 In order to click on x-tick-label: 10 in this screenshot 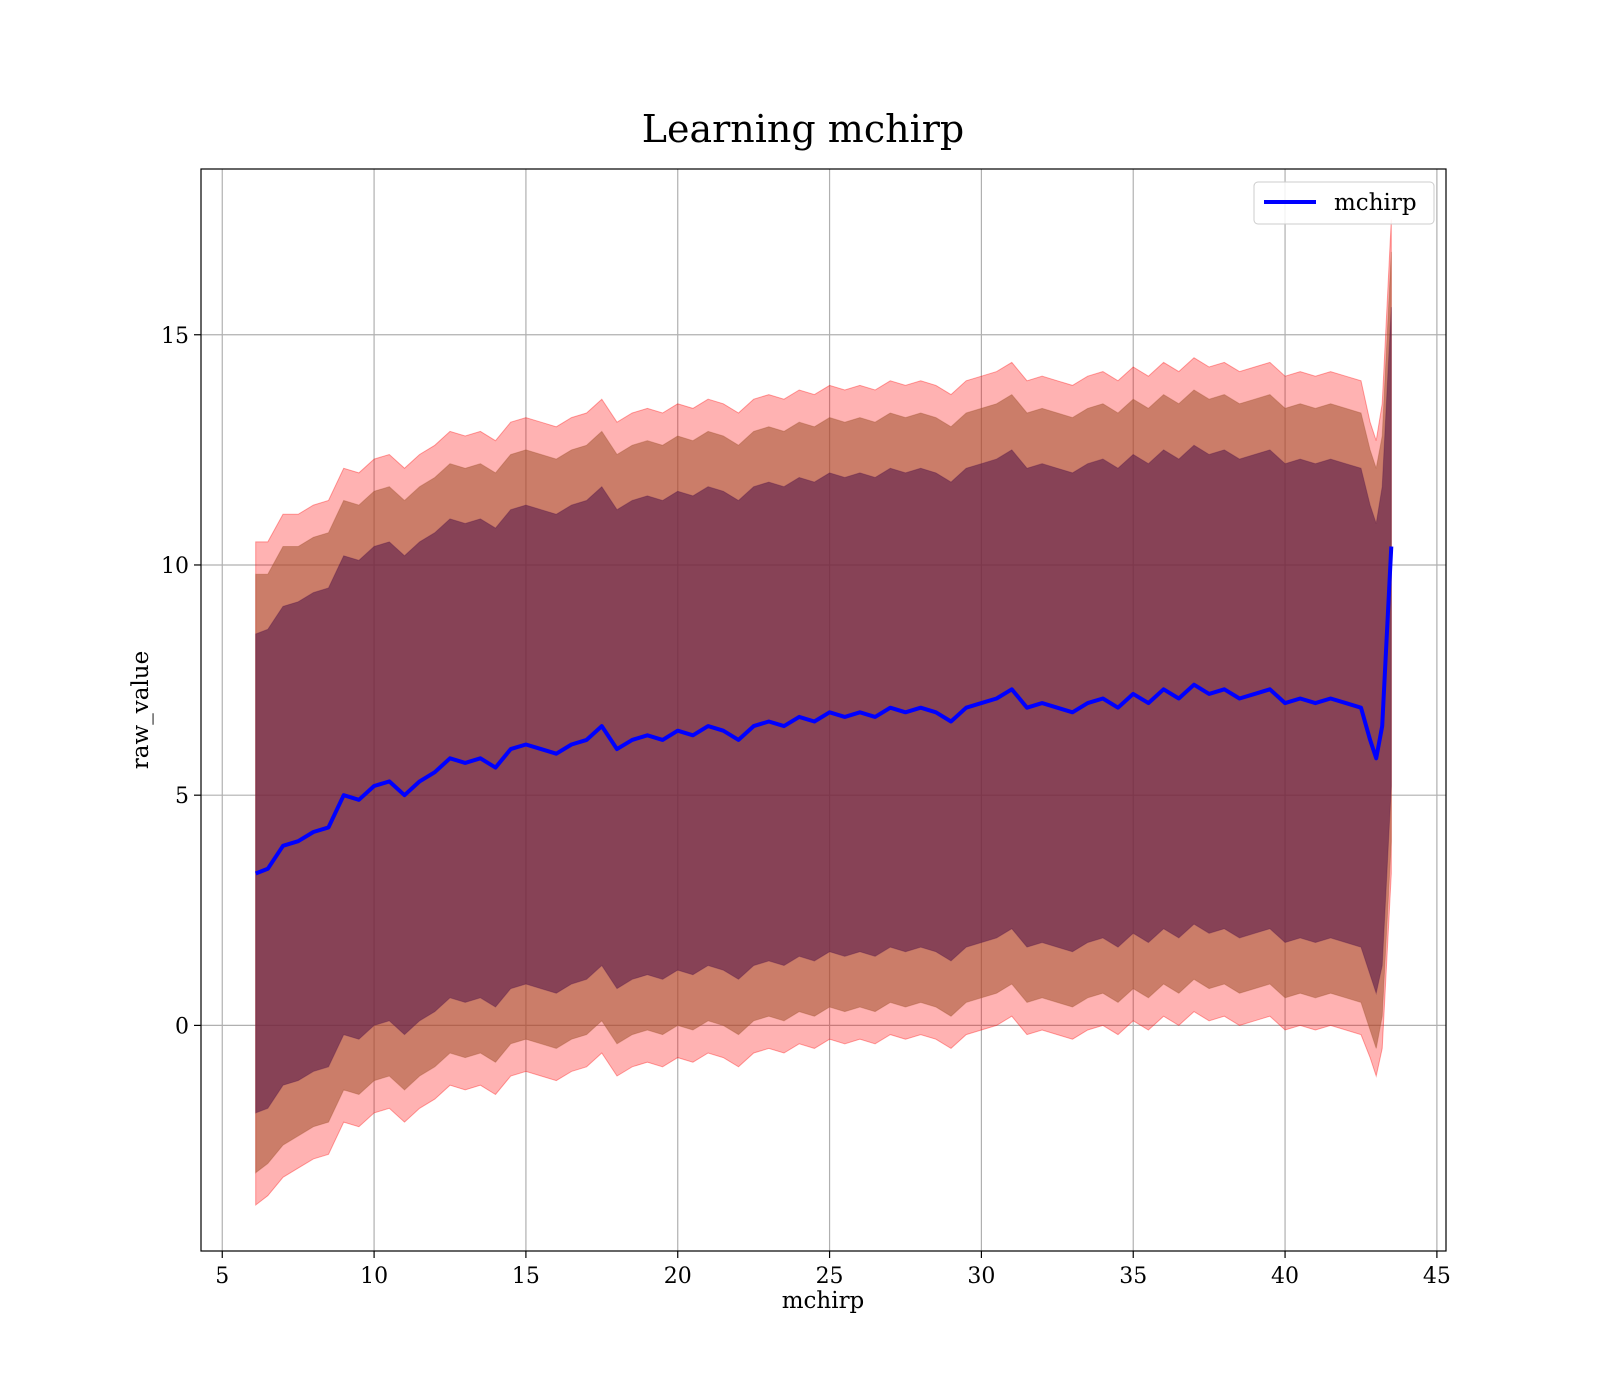, I will do `click(374, 1276)`.